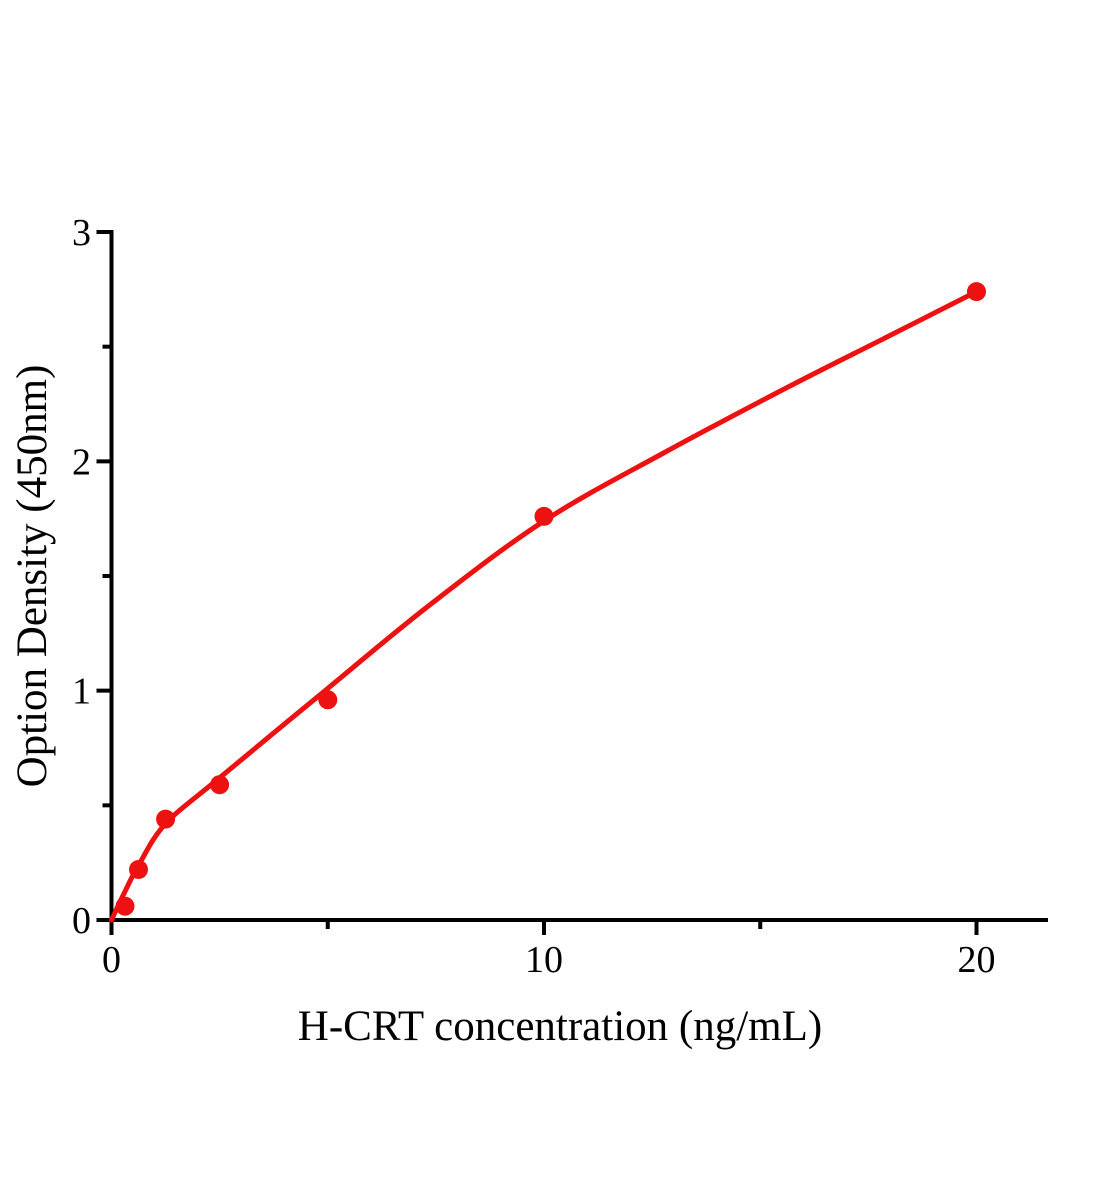 This screenshot has height=1200, width=1104. What do you see at coordinates (32, 576) in the screenshot?
I see `y-axis-title: Option Density (450nm)` at bounding box center [32, 576].